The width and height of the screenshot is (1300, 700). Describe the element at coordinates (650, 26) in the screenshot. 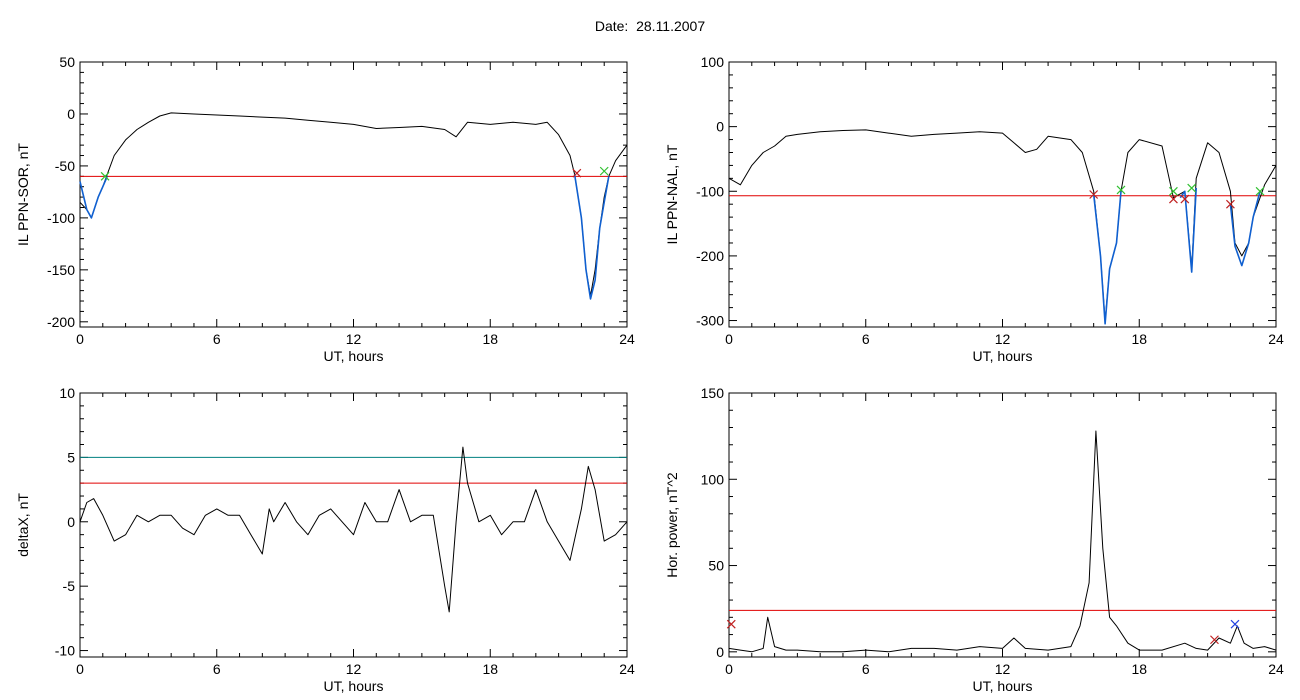

I see `figure-title: Date: 28.11.2007` at that location.